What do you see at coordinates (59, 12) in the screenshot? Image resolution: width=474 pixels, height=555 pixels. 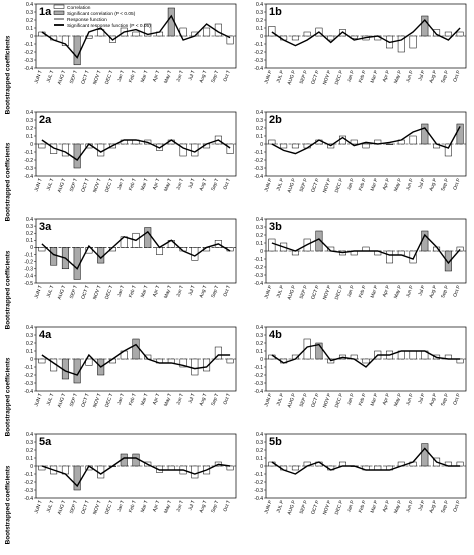 I see `legend-swatch` at bounding box center [59, 12].